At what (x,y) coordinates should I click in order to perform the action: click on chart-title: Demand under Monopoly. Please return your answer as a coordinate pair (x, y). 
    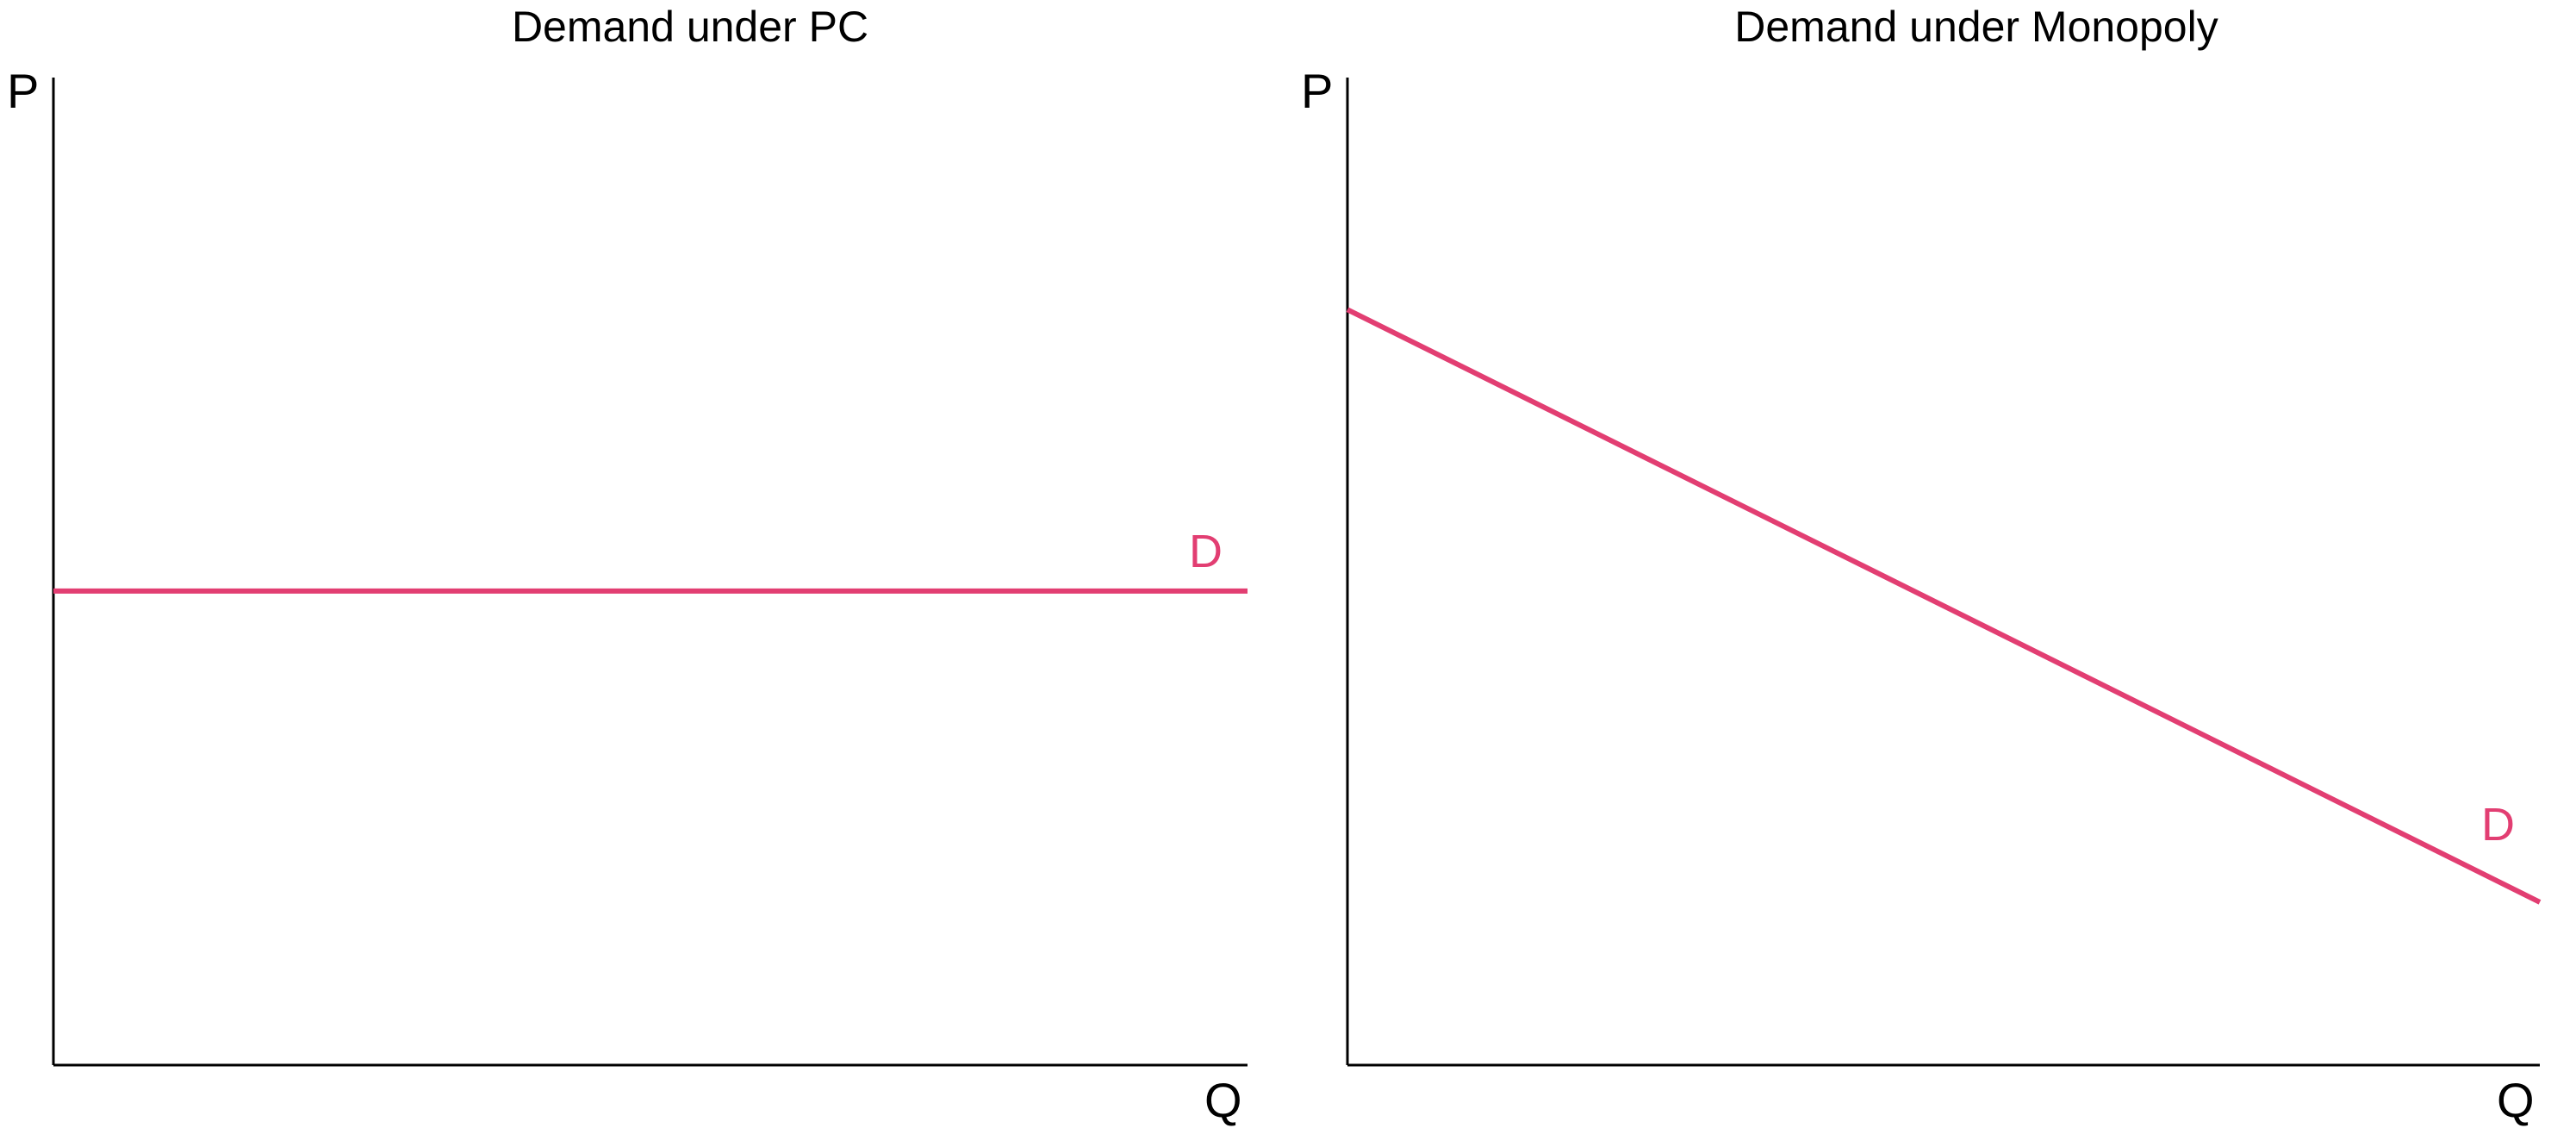
    Looking at the image, I should click on (1976, 27).